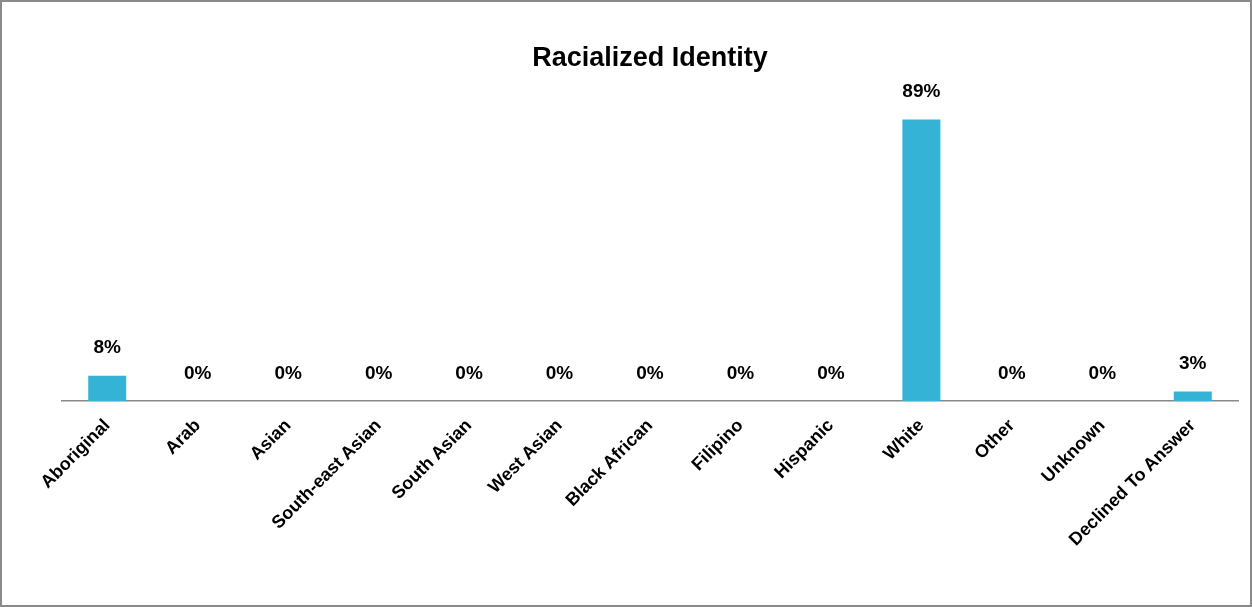 Image resolution: width=1252 pixels, height=607 pixels. What do you see at coordinates (1193, 363) in the screenshot?
I see `data-label: 3%` at bounding box center [1193, 363].